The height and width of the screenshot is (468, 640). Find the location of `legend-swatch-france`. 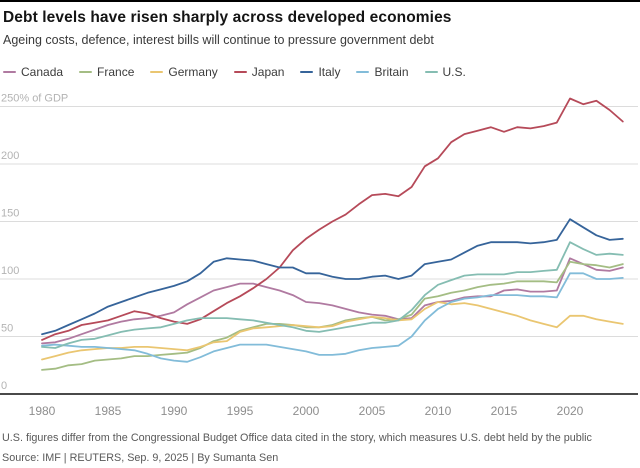

legend-swatch-france is located at coordinates (86, 72).